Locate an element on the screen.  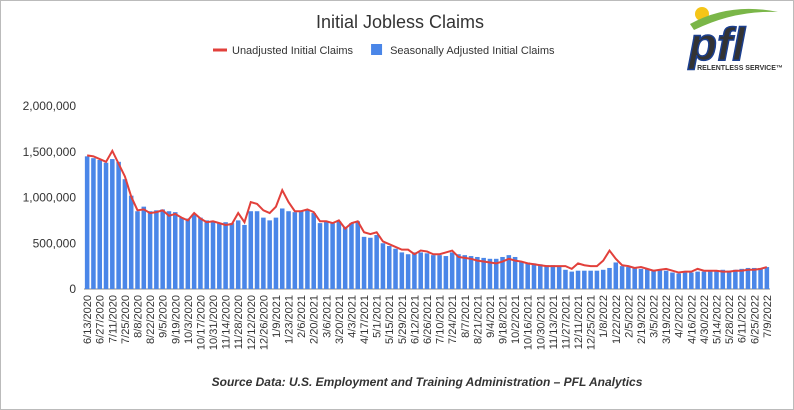
x-tick-label: 2/5/2022 is located at coordinates (629, 316).